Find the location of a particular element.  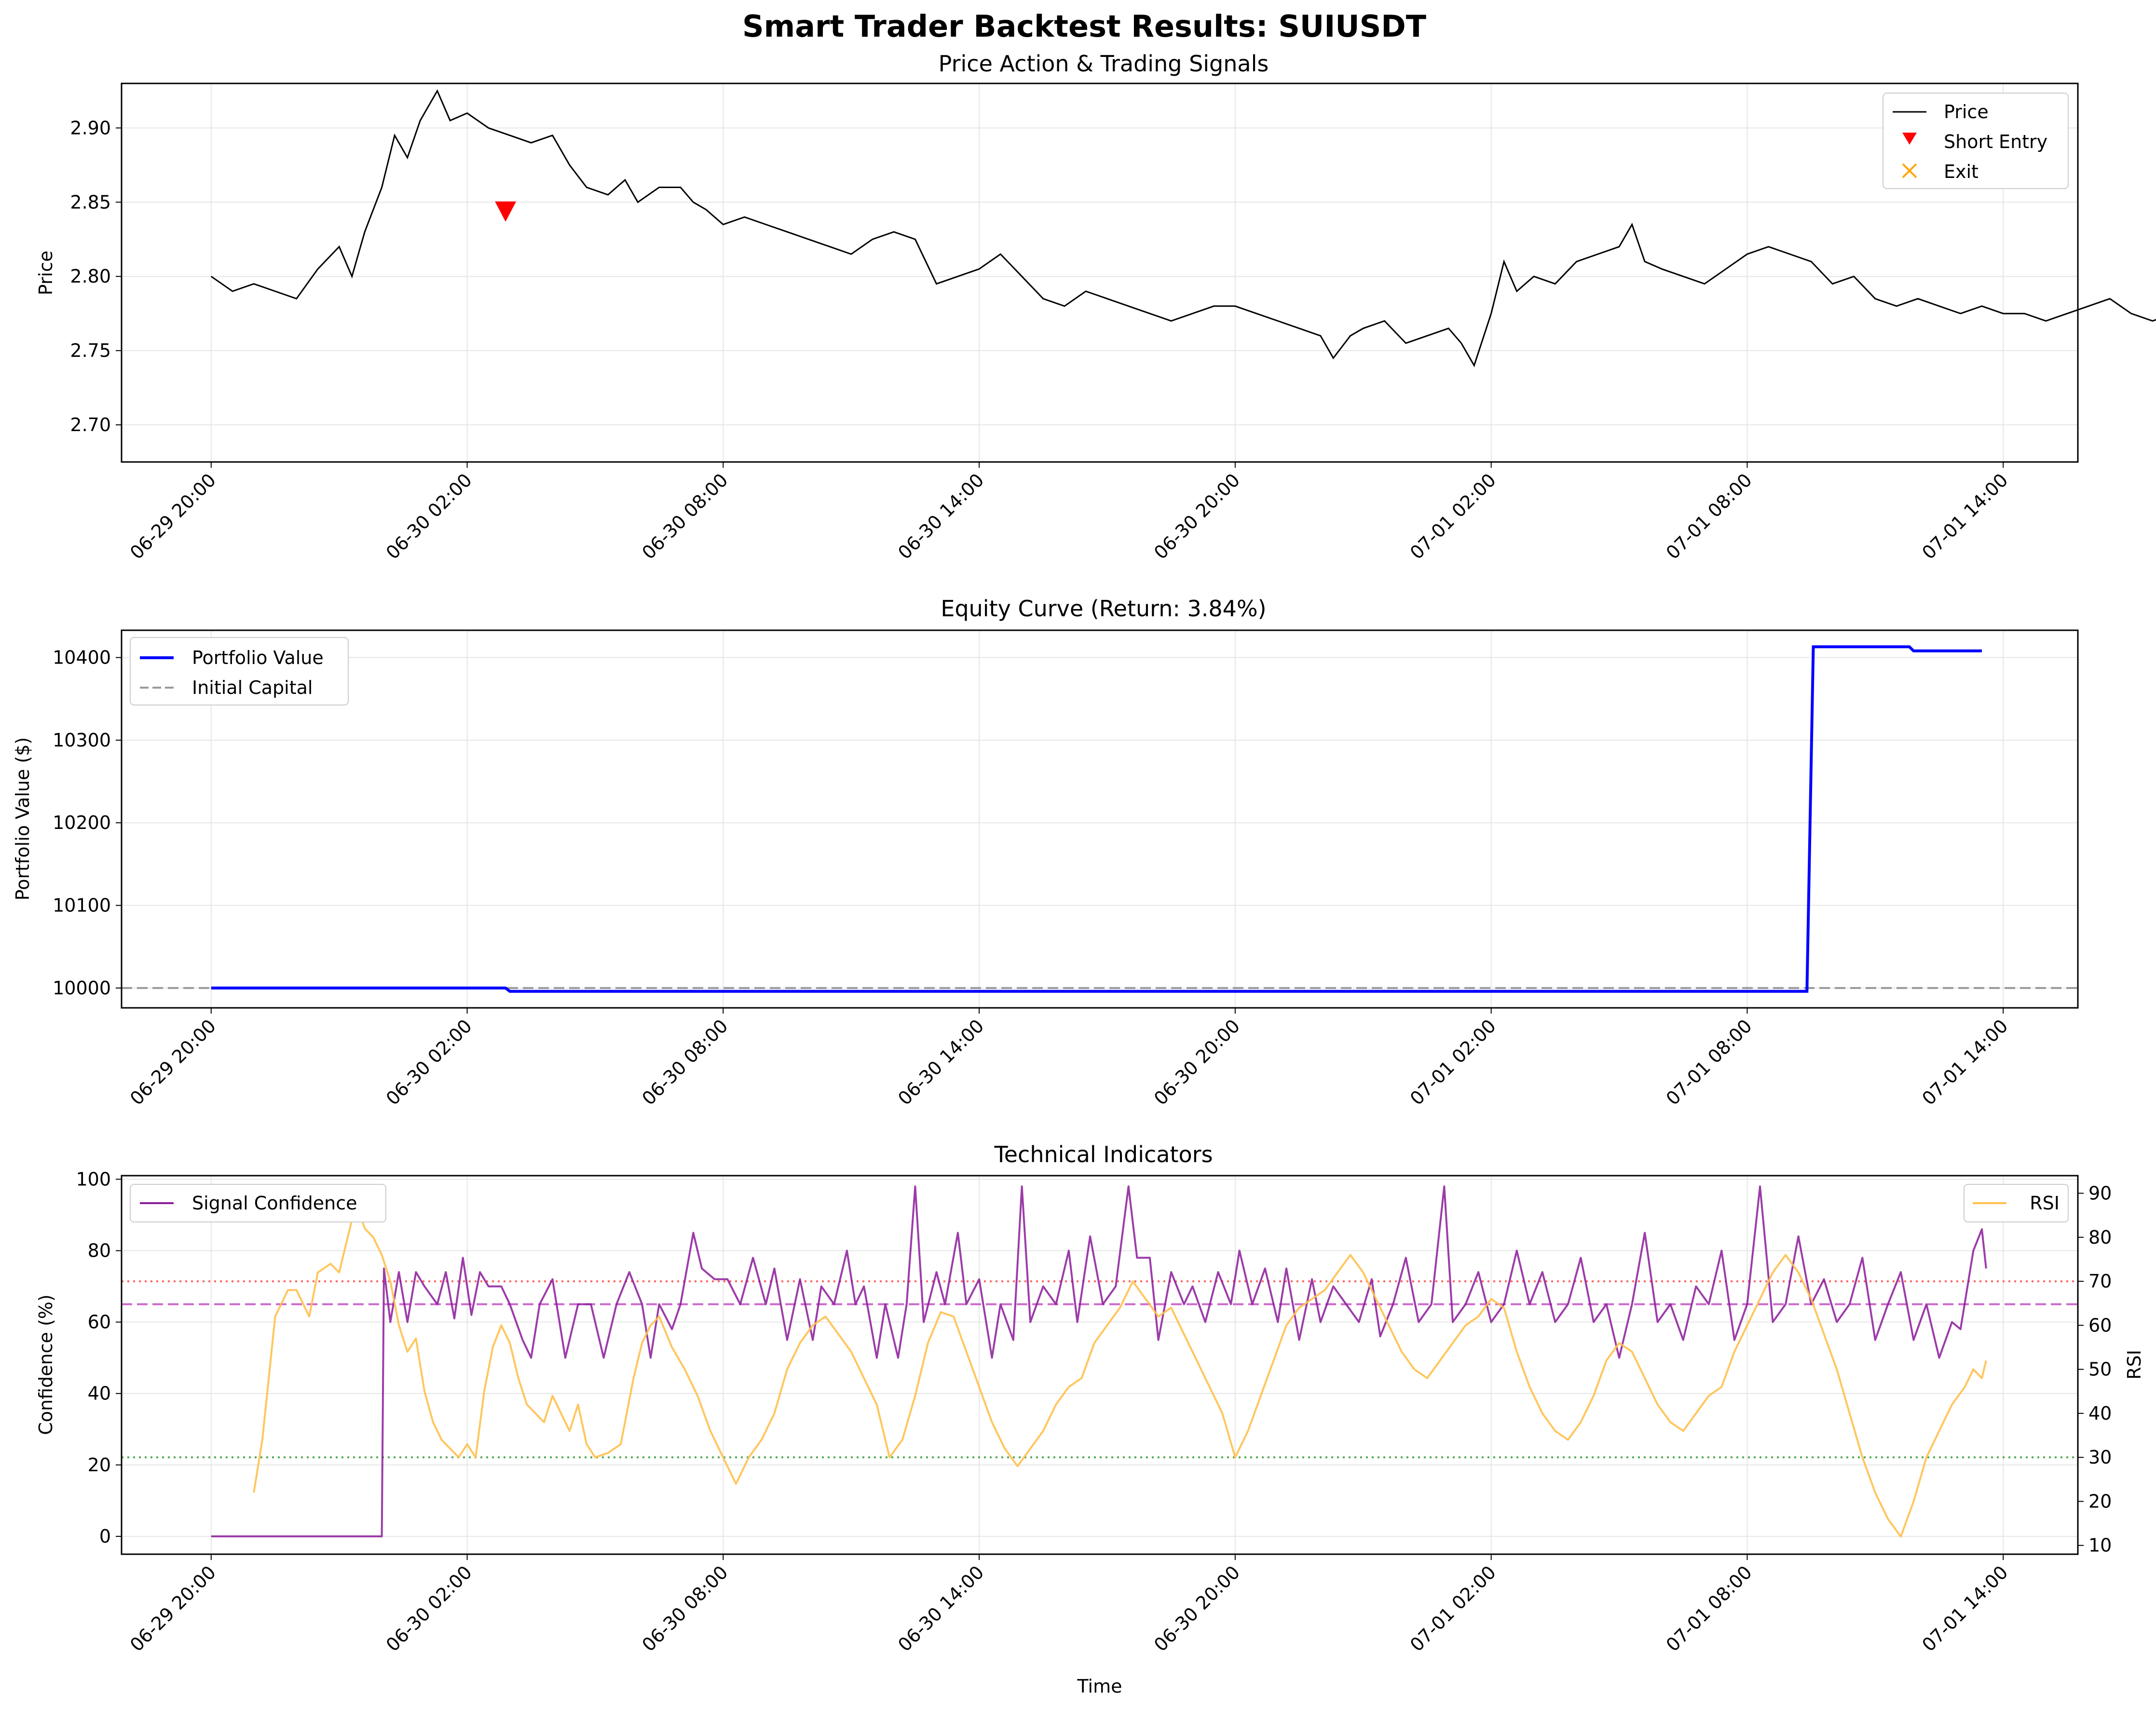

y-tick-label: 60 is located at coordinates (99, 1322).